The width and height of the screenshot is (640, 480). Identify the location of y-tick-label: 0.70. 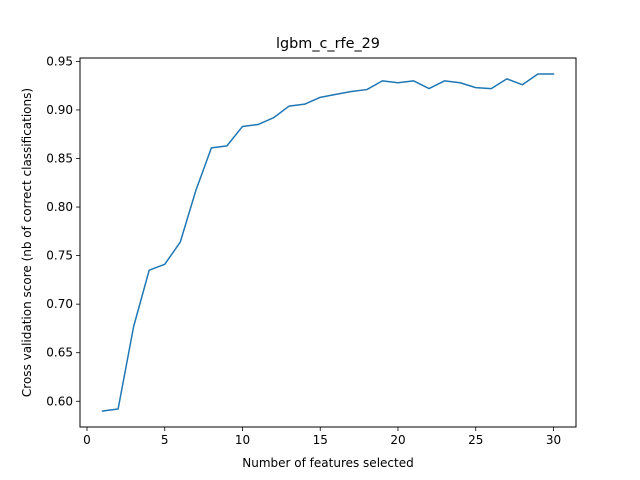
(59, 304).